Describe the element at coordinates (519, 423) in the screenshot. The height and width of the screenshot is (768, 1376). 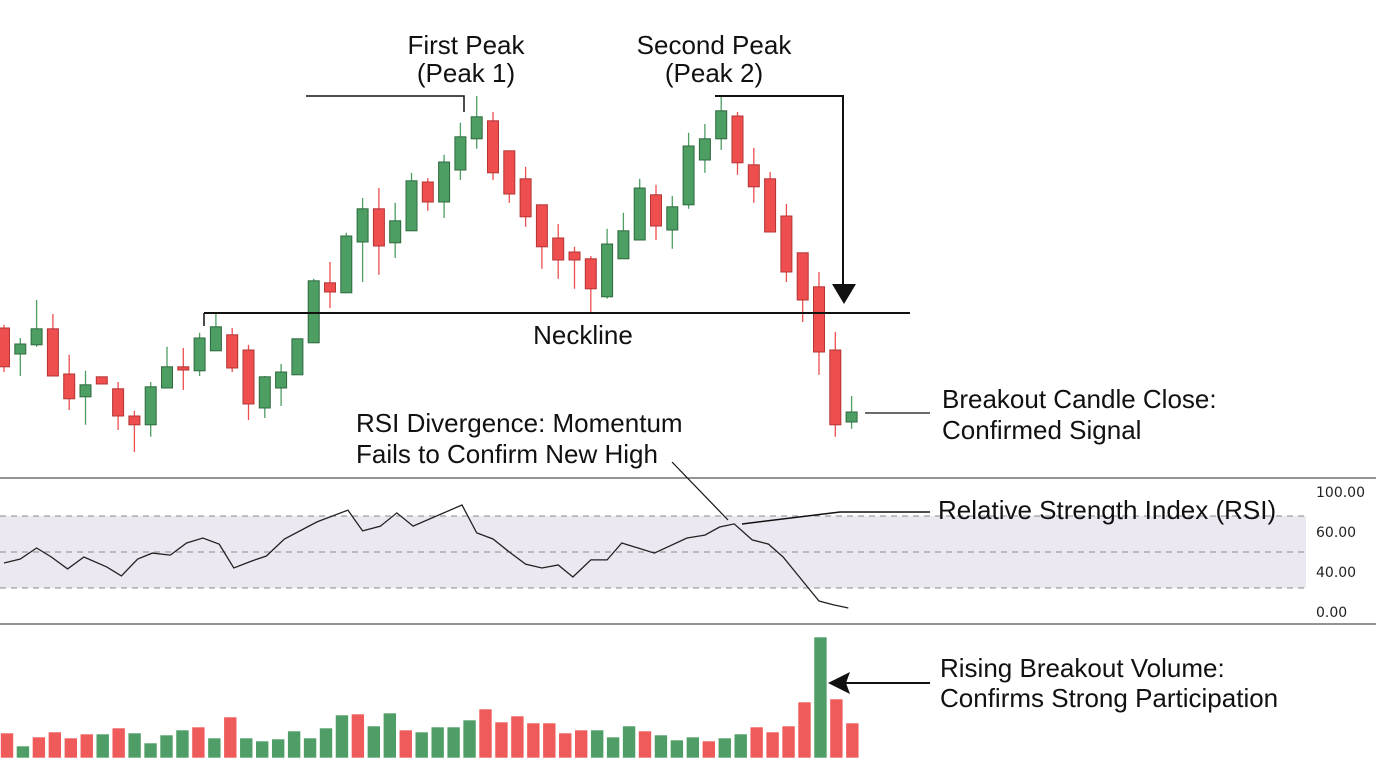
I see `divergence-label-line1: RSI Divergence: Momentum` at that location.